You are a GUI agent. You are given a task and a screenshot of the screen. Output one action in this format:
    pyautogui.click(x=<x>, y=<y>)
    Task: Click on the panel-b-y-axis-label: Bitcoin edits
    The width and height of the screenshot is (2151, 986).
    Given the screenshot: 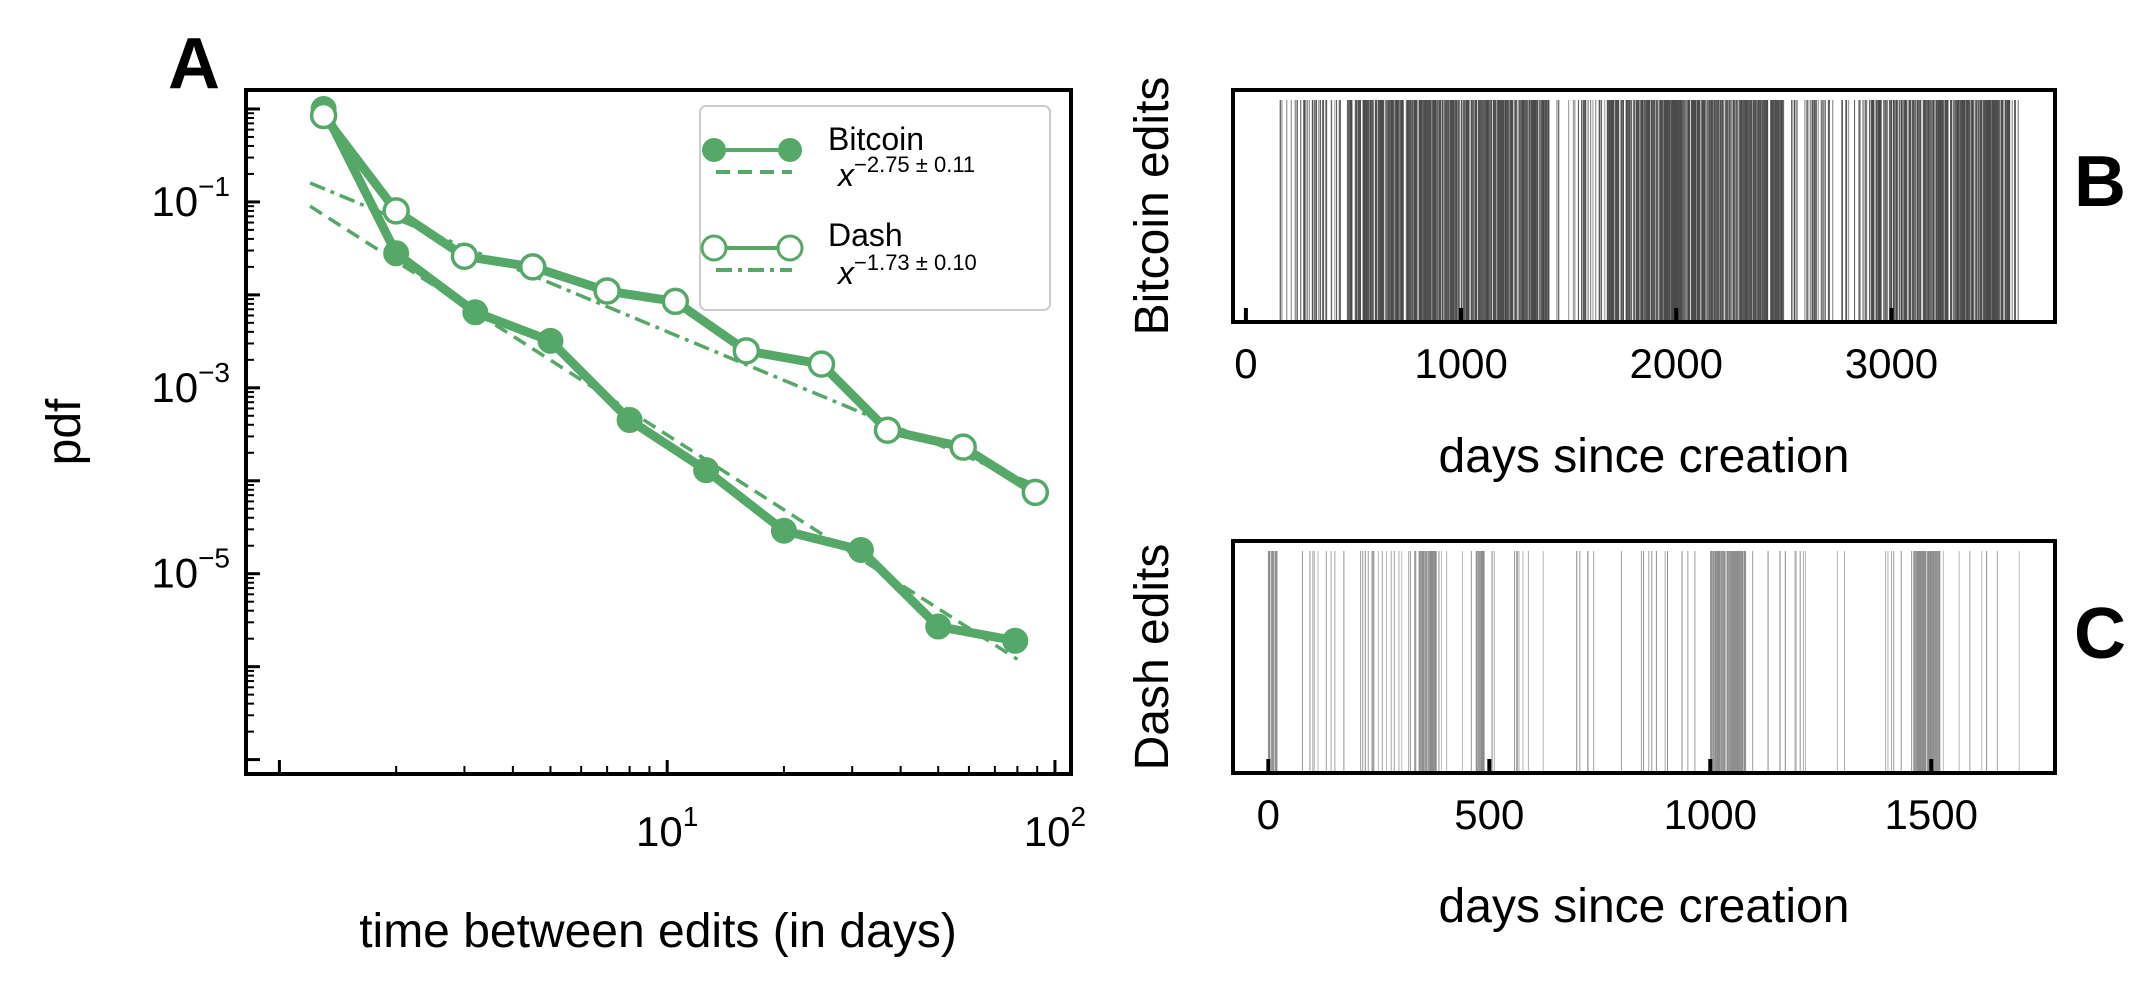 What is the action you would take?
    pyautogui.click(x=1152, y=206)
    